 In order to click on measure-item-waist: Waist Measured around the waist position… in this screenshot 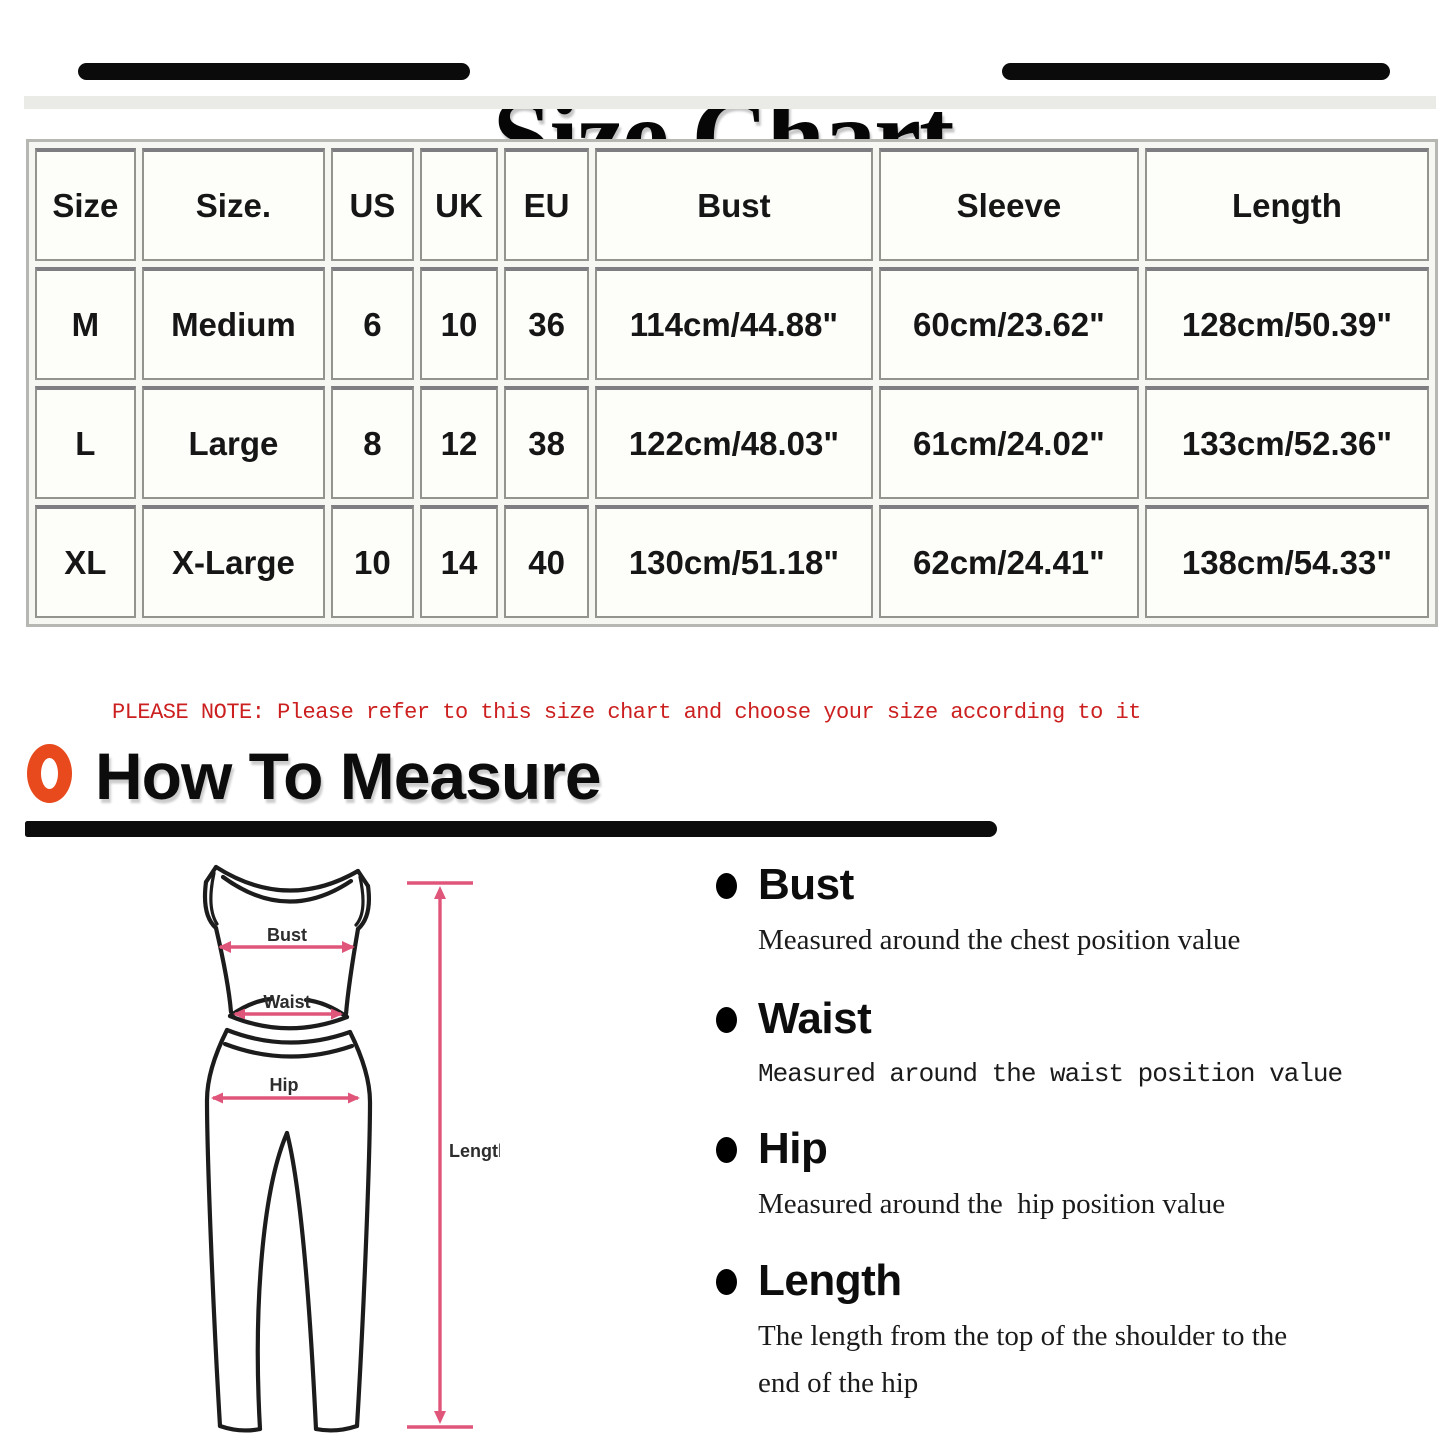, I will do `click(1039, 1046)`.